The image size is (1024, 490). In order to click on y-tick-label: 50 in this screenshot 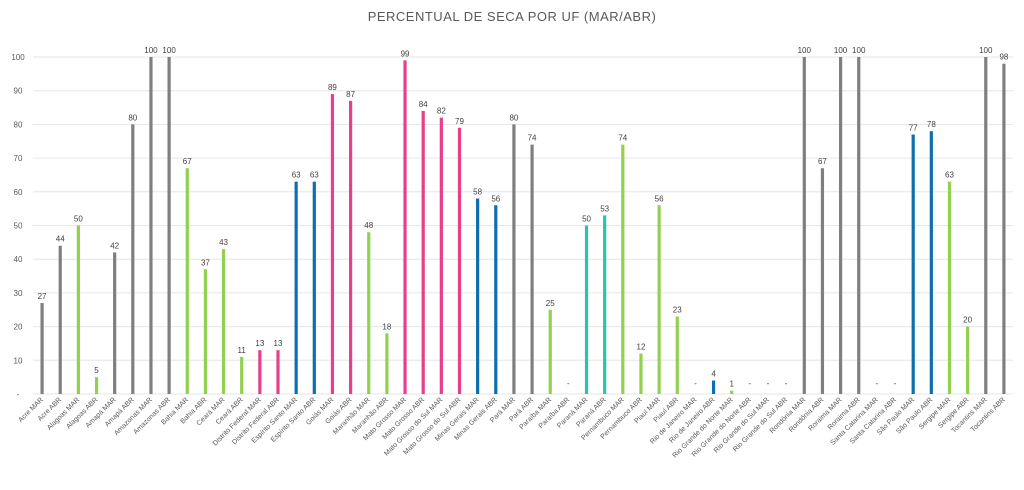, I will do `click(18, 226)`.